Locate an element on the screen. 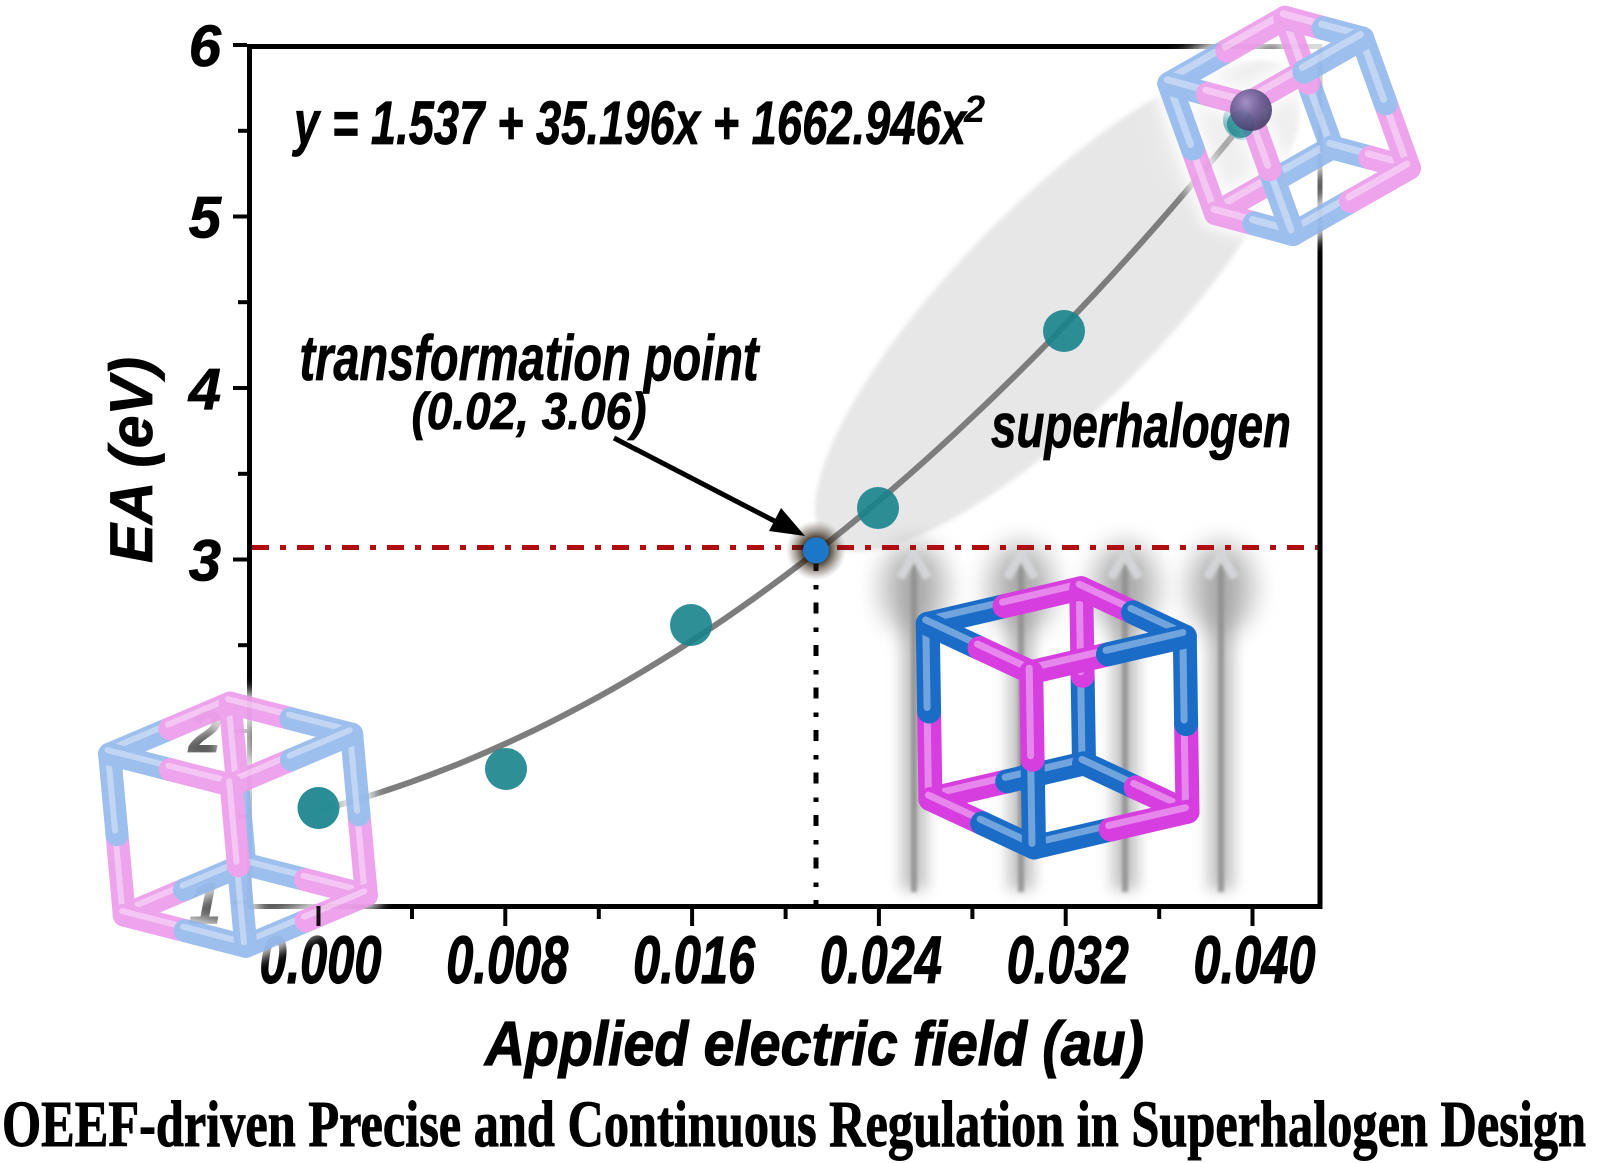  svg-text: 0.032 is located at coordinates (1068, 960).